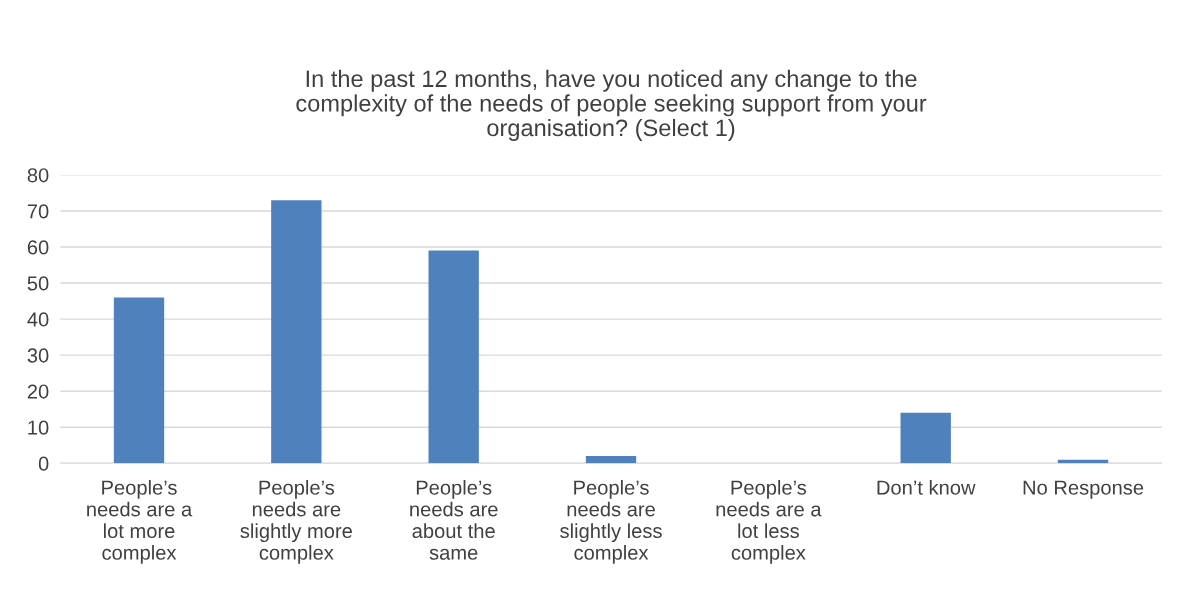  I want to click on chart-title: In the past 12 months, have you noticed any change to the complexity of the needs of people seeking support from your organisation? (Select 1), so click(611, 105).